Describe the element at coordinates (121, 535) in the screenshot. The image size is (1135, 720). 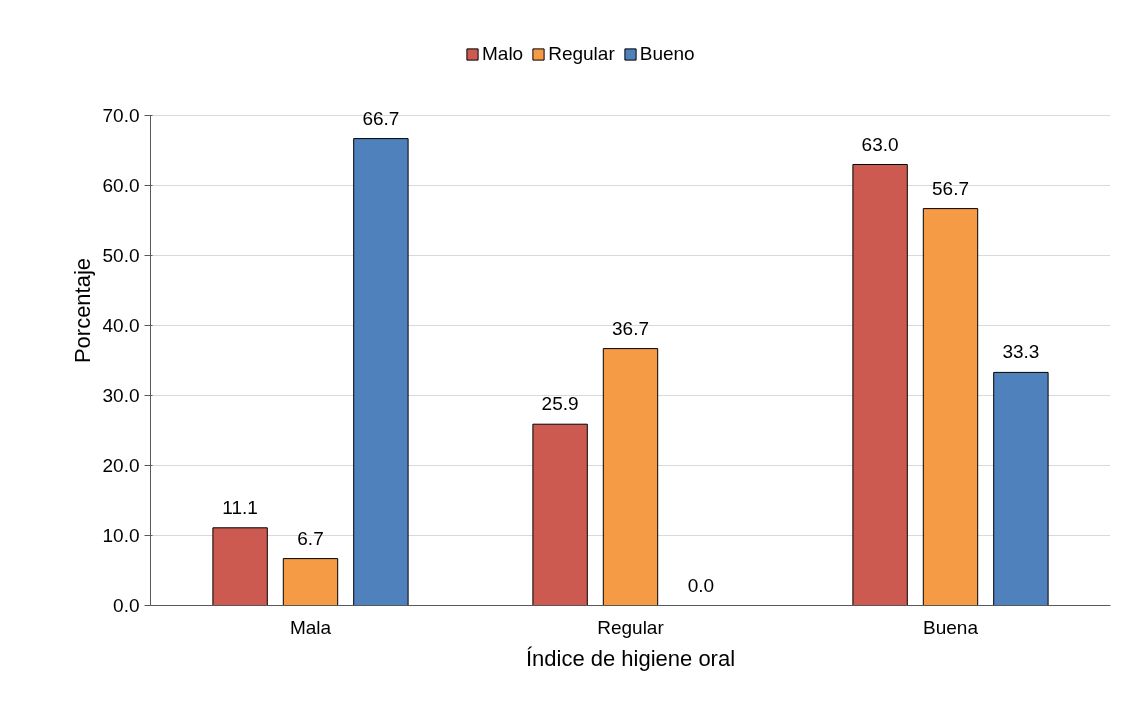
I see `y-tick-label: 10.0` at that location.